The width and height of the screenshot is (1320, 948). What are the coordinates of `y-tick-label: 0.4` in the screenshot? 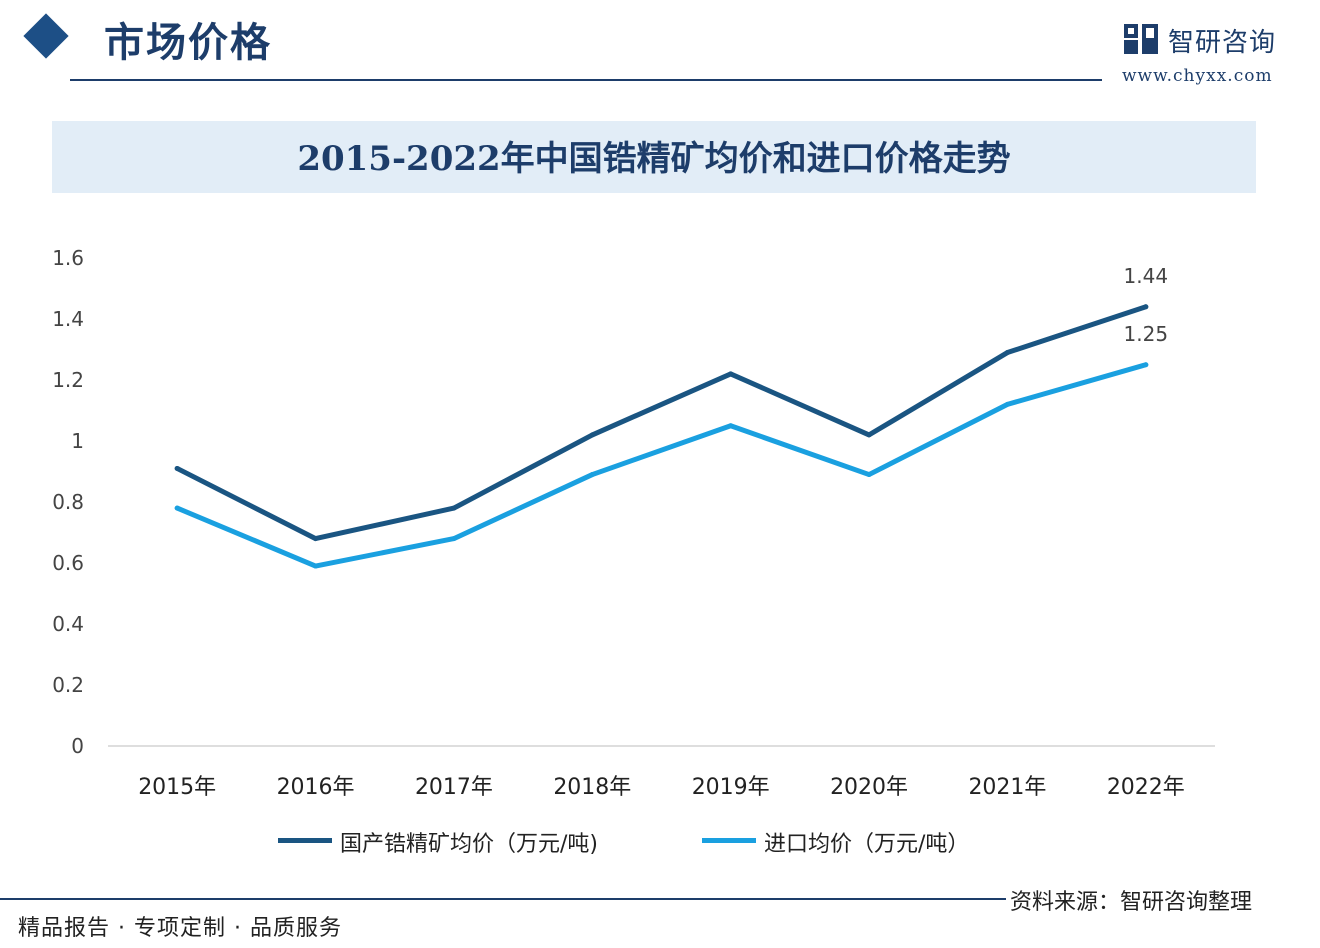 It's located at (68, 624).